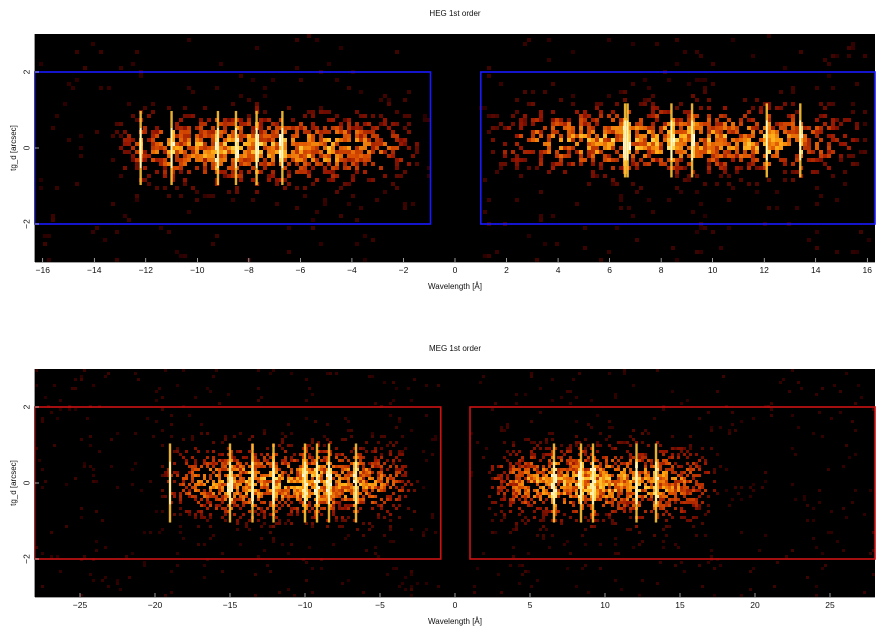 The image size is (886, 636). Describe the element at coordinates (455, 286) in the screenshot. I see `x-axis-label: Wavelength [Å]` at that location.